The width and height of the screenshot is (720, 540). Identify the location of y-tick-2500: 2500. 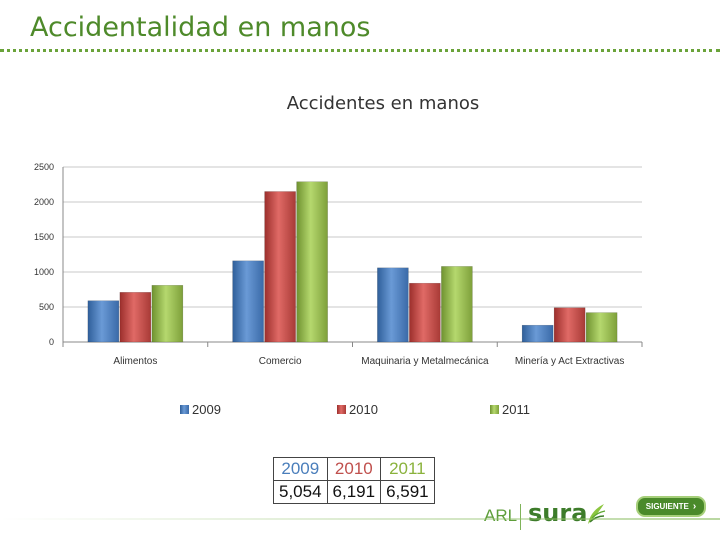
(44, 167).